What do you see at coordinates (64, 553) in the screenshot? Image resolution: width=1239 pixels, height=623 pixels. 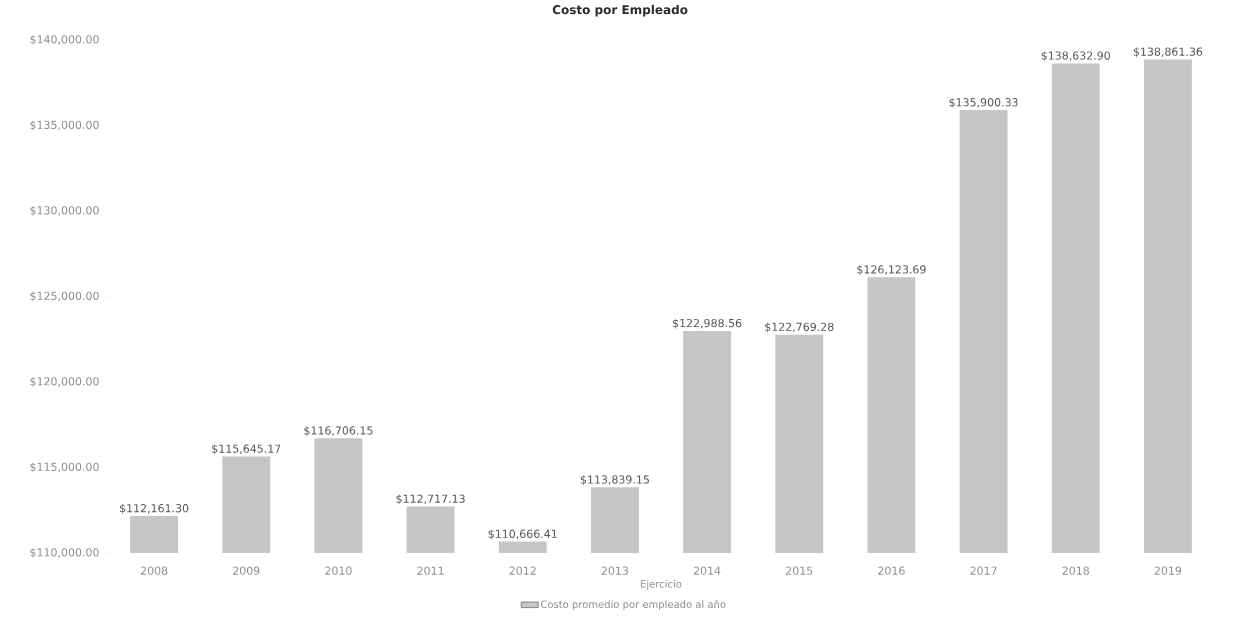 I see `y-tick-label: $110,000.00` at bounding box center [64, 553].